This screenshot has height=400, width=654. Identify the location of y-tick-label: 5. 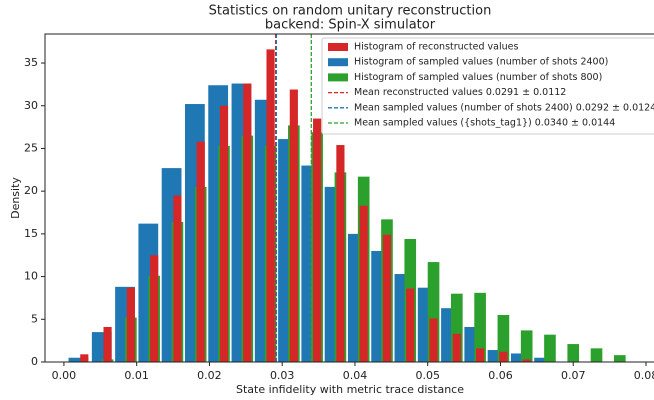
(34, 318).